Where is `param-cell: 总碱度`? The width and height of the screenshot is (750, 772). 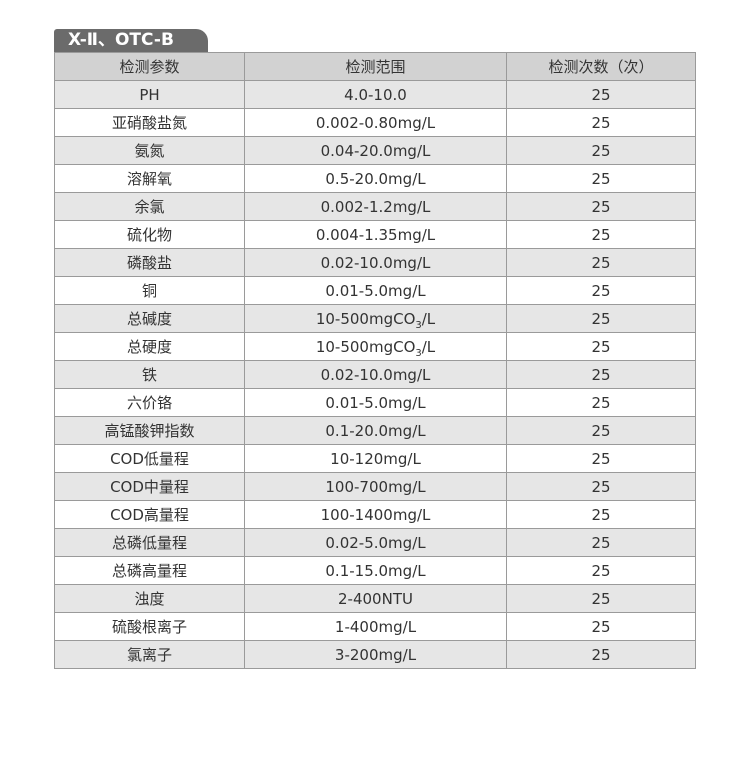 param-cell: 总碱度 is located at coordinates (149, 318).